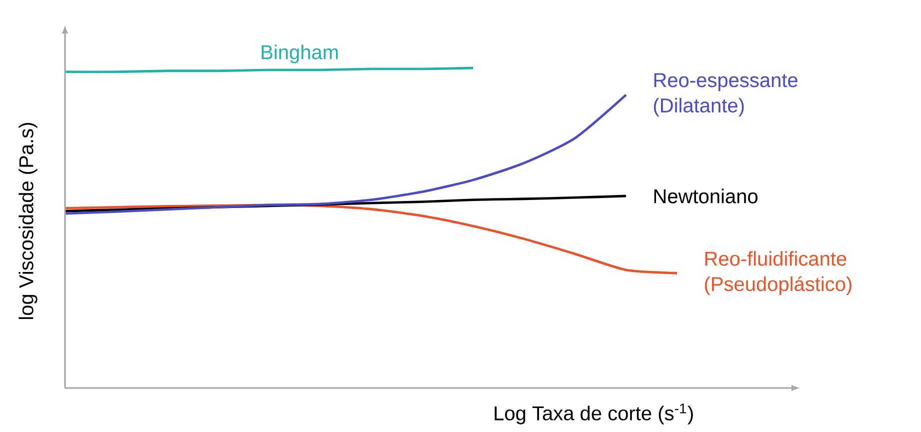  Describe the element at coordinates (706, 196) in the screenshot. I see `series-label: Newtoniano` at that location.